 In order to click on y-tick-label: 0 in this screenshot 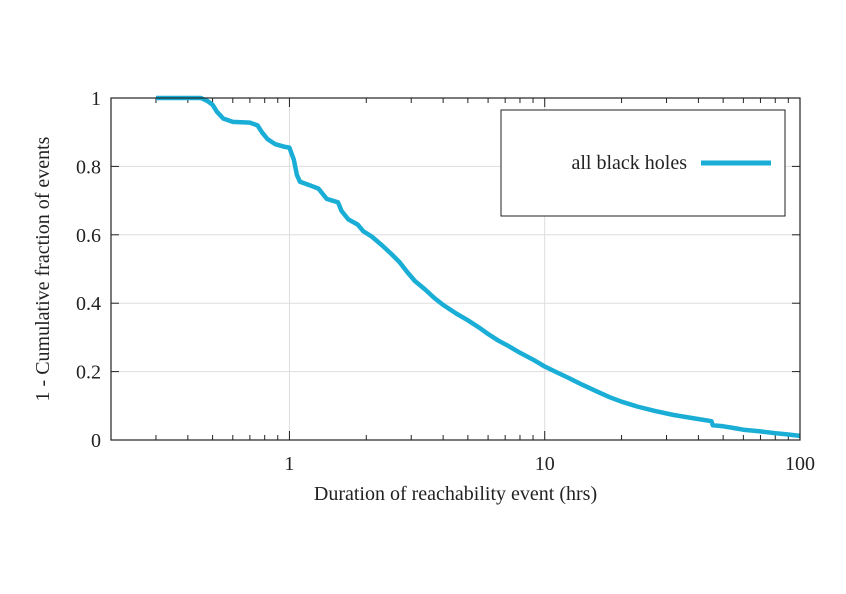, I will do `click(96, 441)`.